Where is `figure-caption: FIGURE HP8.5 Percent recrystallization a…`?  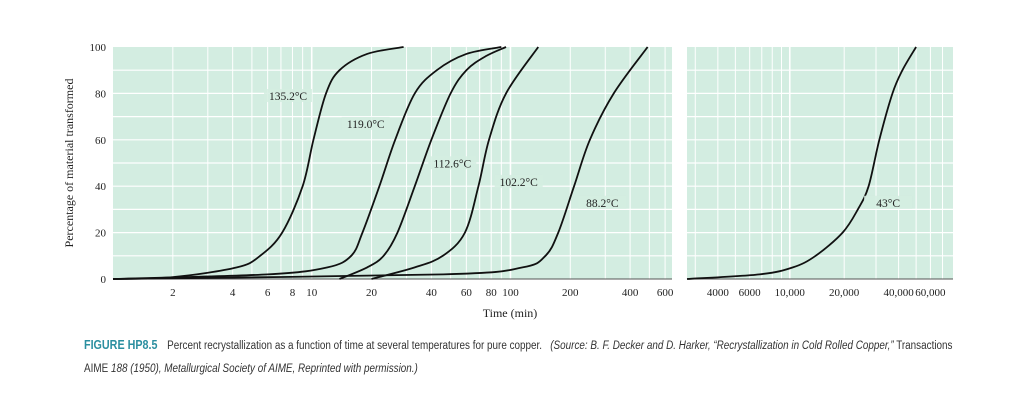 figure-caption: FIGURE HP8.5 Percent recrystallization a… is located at coordinates (531, 357).